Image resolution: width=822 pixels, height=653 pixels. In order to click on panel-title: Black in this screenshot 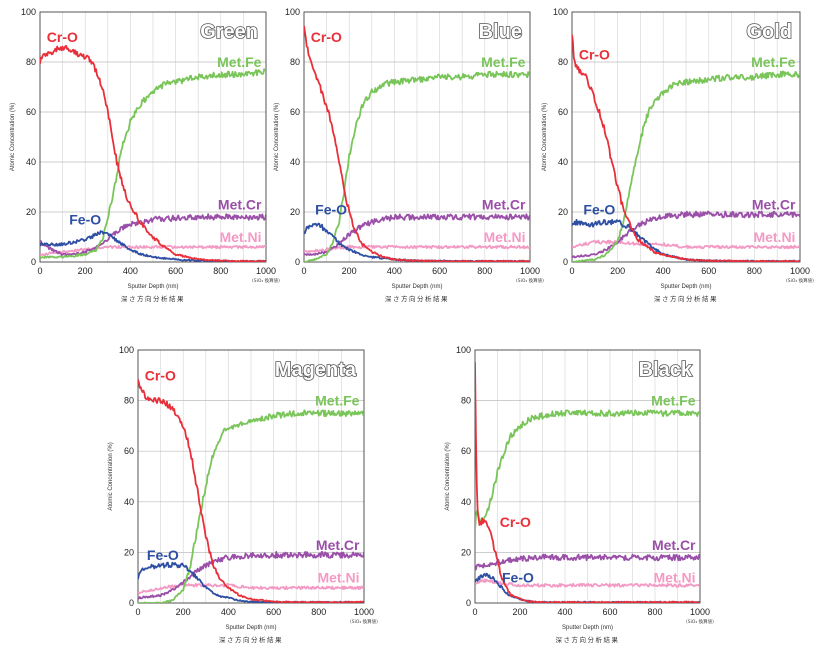, I will do `click(666, 370)`.